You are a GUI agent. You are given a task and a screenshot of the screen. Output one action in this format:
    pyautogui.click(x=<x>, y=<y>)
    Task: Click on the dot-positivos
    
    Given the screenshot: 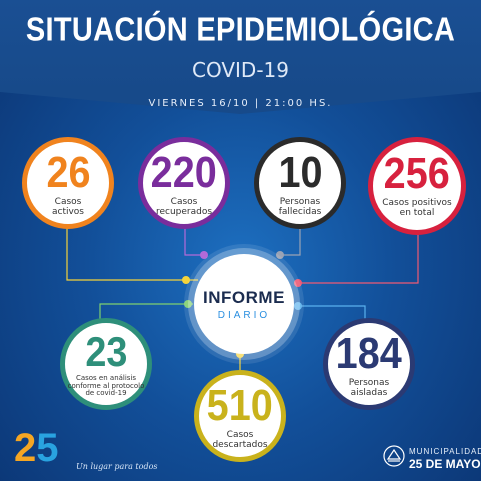 What is the action you would take?
    pyautogui.click(x=298, y=283)
    